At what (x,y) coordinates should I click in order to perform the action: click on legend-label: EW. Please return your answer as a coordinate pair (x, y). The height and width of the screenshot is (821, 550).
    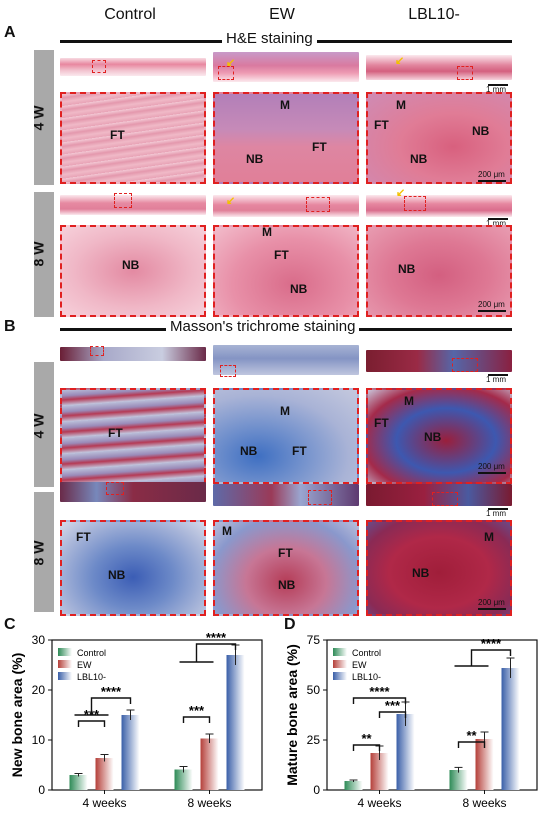
    Looking at the image, I should click on (84, 665).